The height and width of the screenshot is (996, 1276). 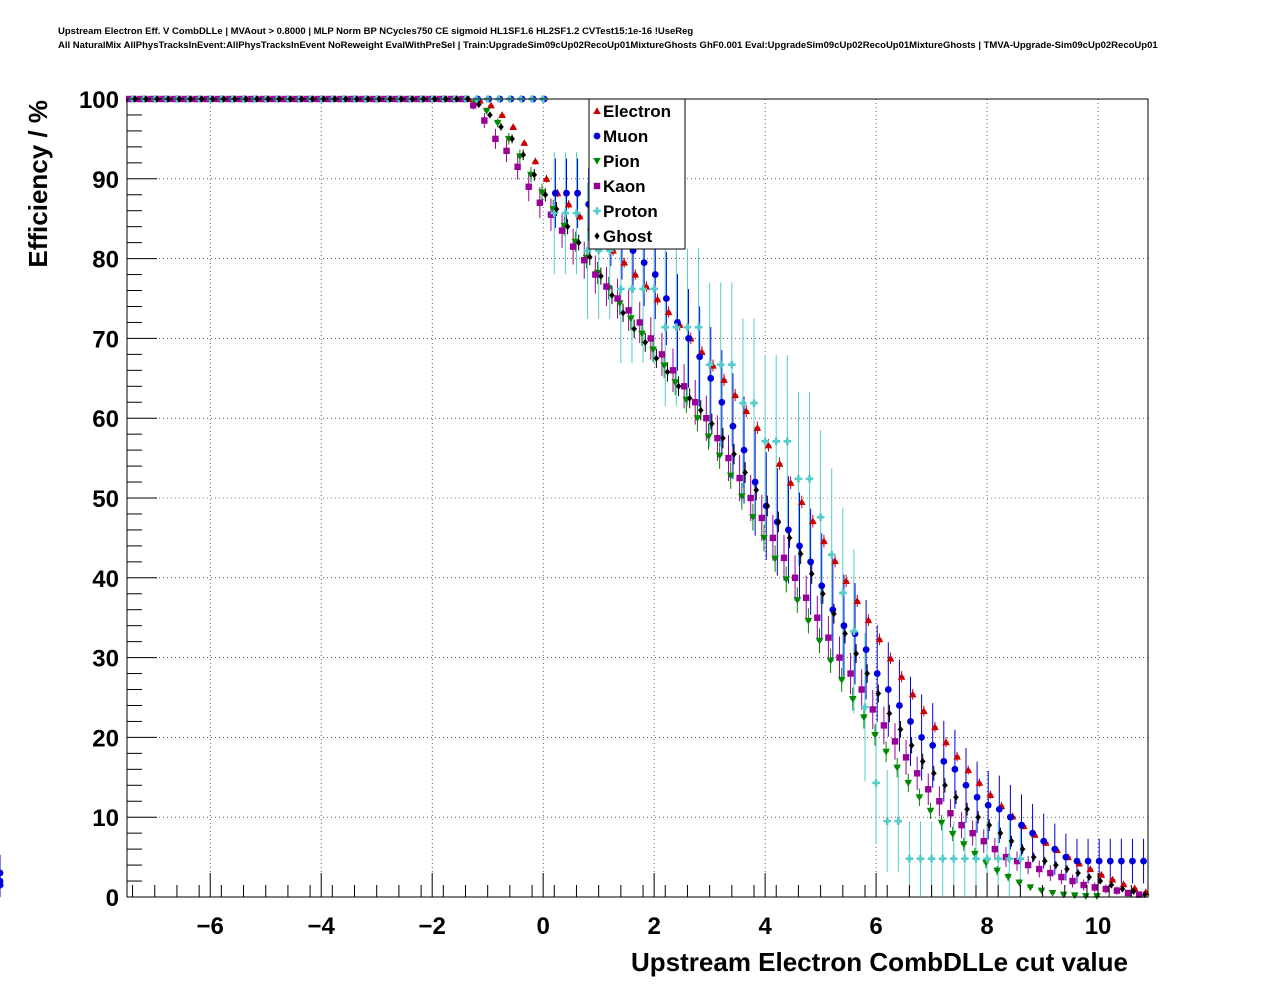 I want to click on y-tick-label: 30, so click(x=105, y=659).